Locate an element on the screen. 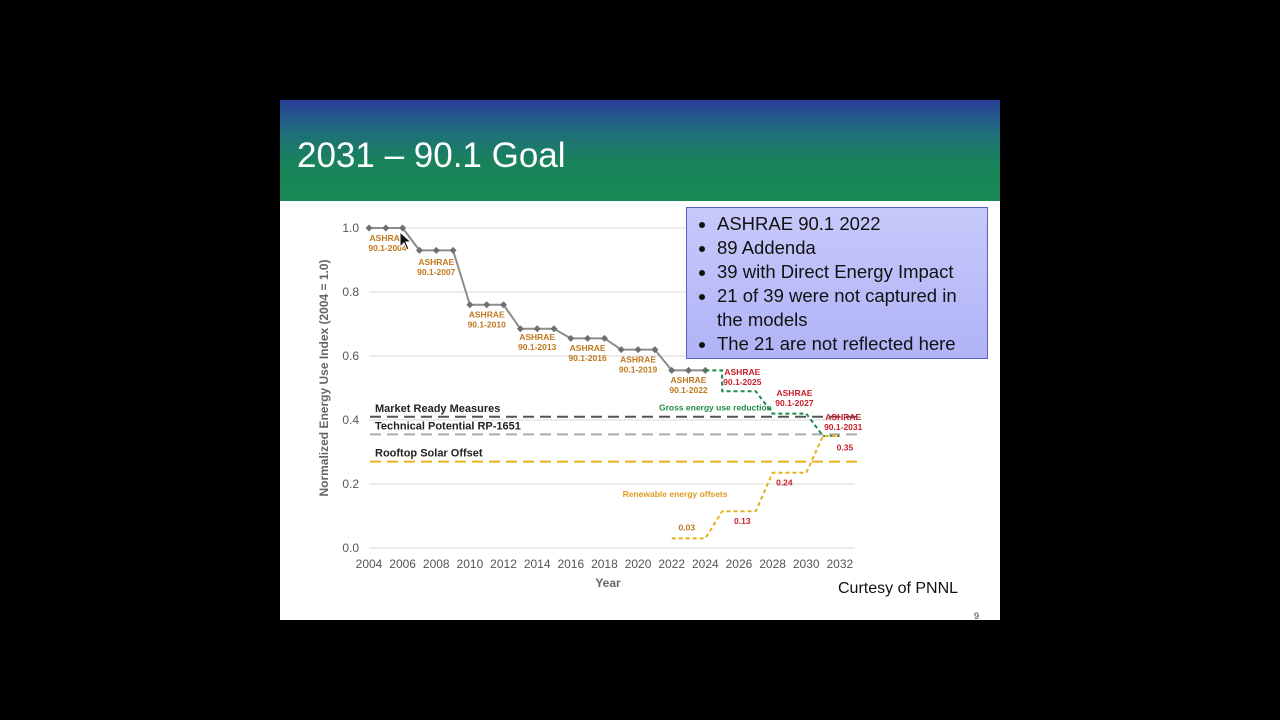 This screenshot has width=1280, height=720. reference-line-label: Rooftop Solar Offset is located at coordinates (429, 454).